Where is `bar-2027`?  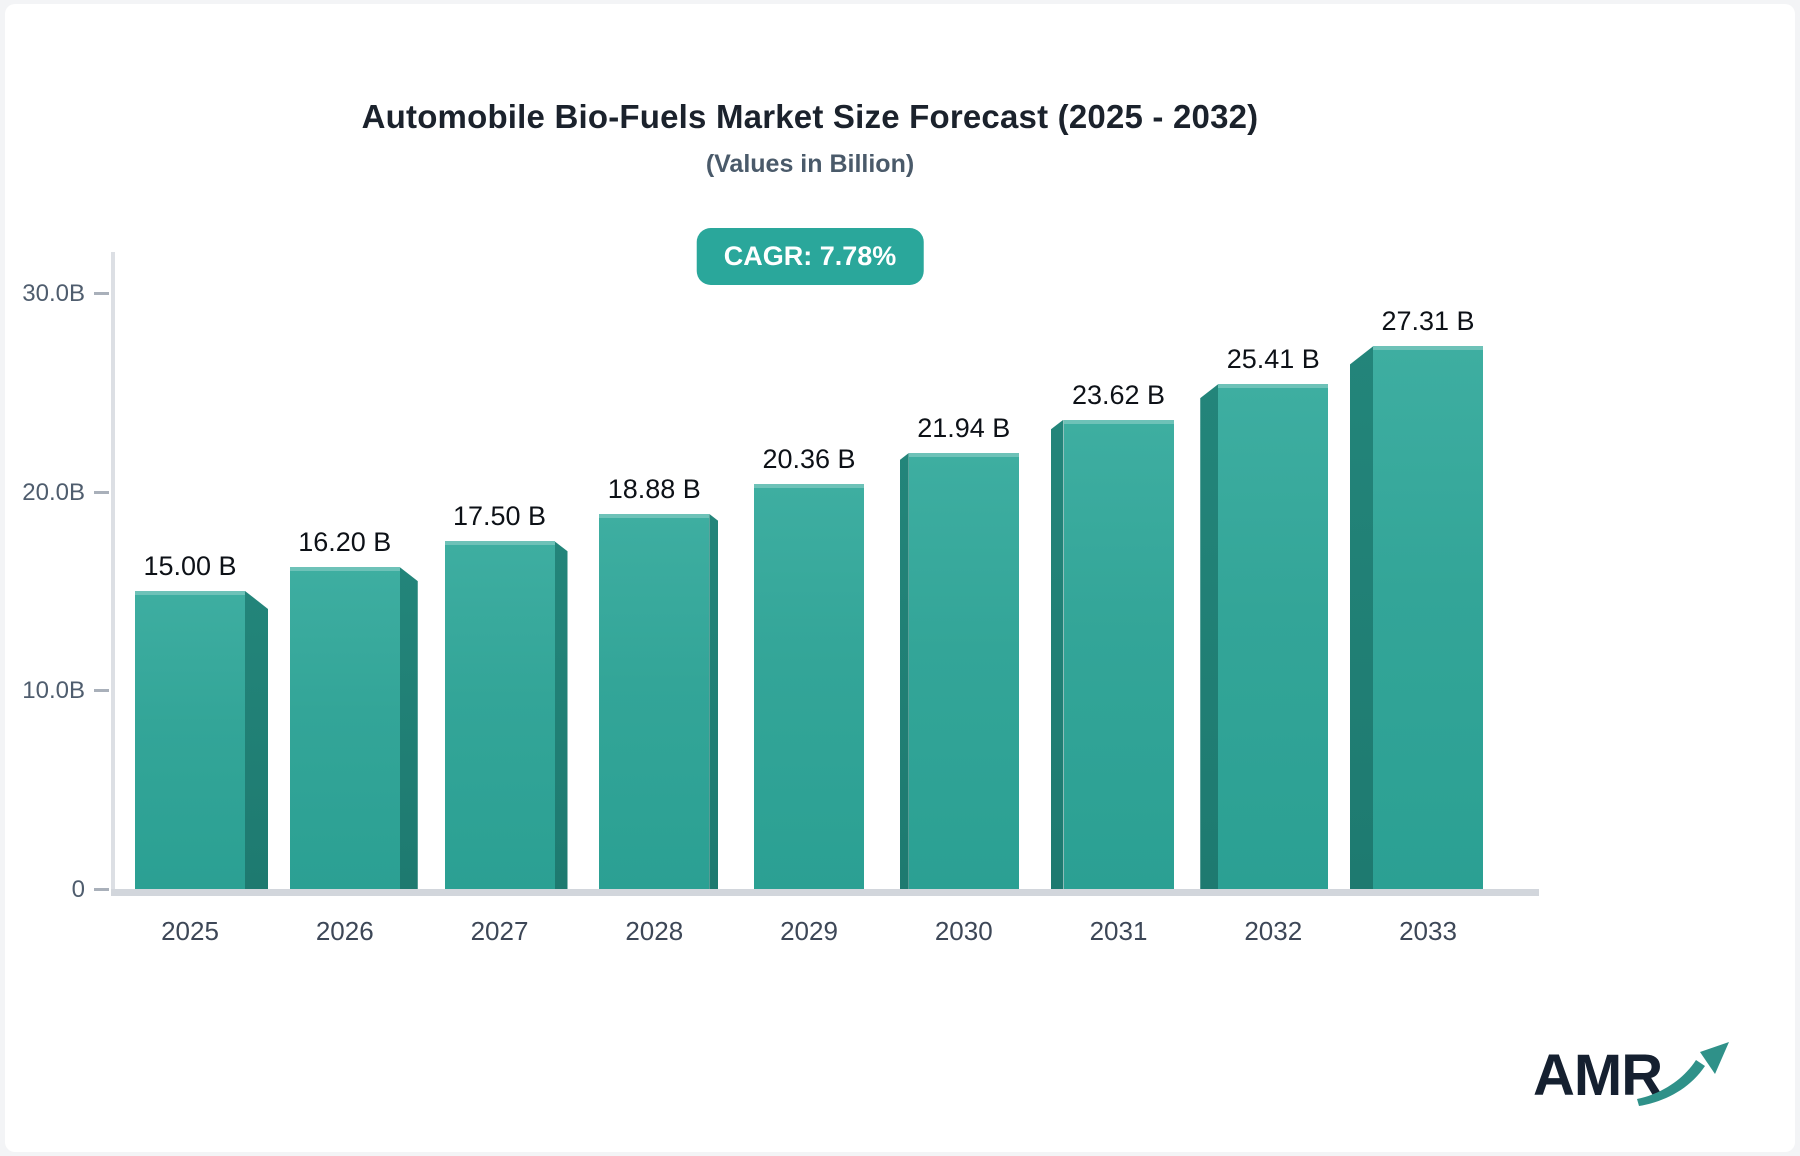 bar-2027 is located at coordinates (499, 715).